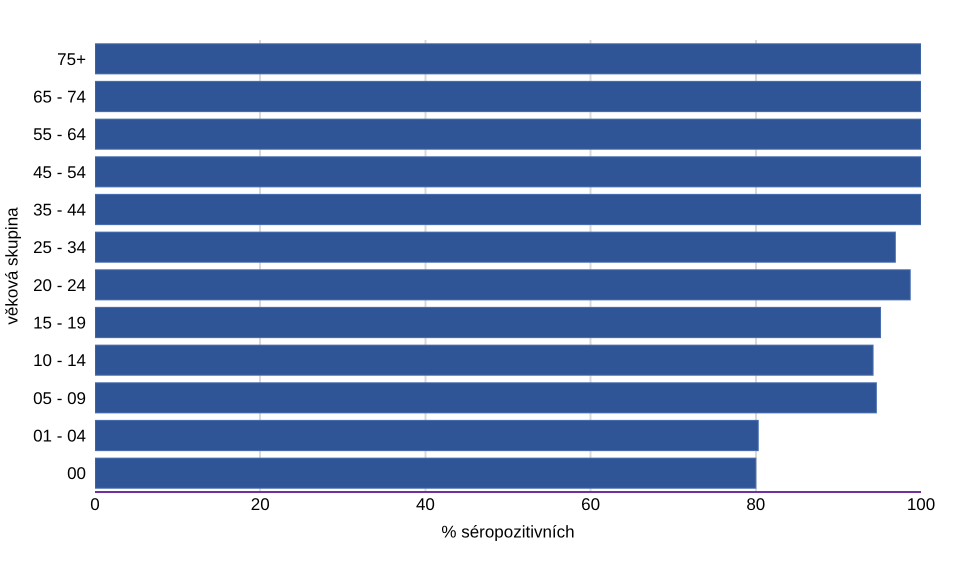  What do you see at coordinates (425, 504) in the screenshot?
I see `x-tick-label: 40` at bounding box center [425, 504].